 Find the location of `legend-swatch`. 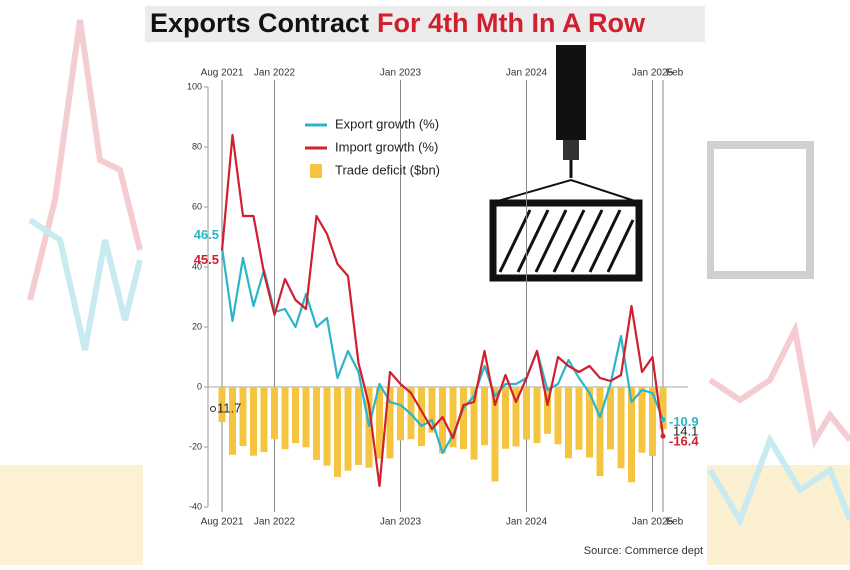

legend-swatch is located at coordinates (316, 171).